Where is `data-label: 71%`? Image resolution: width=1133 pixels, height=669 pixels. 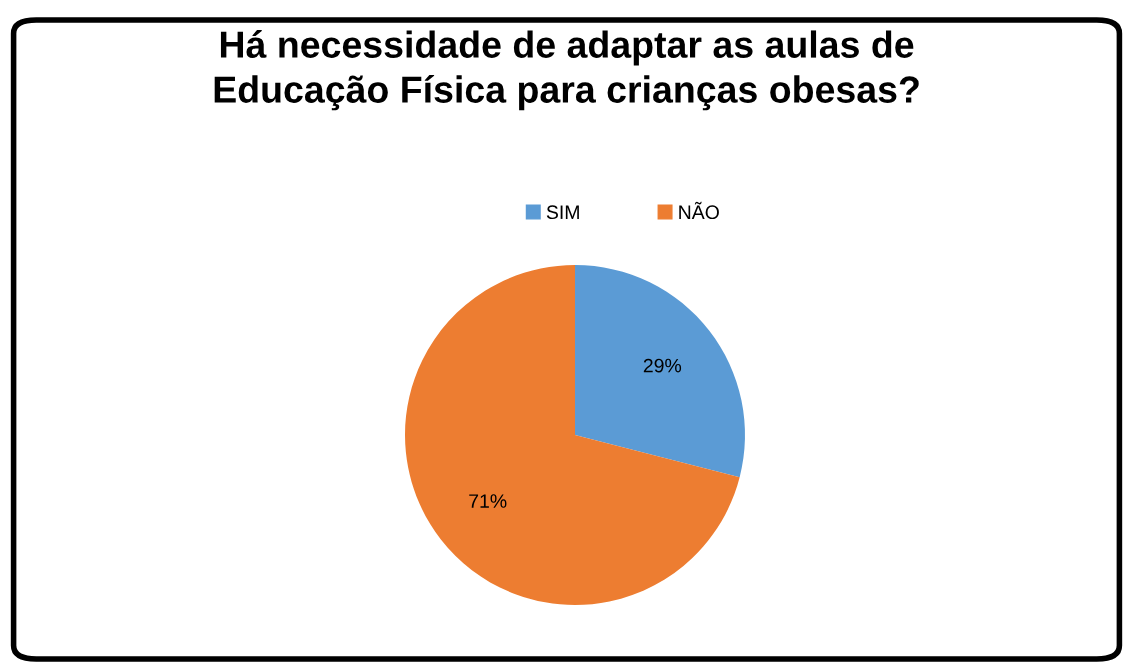
data-label: 71% is located at coordinates (488, 501).